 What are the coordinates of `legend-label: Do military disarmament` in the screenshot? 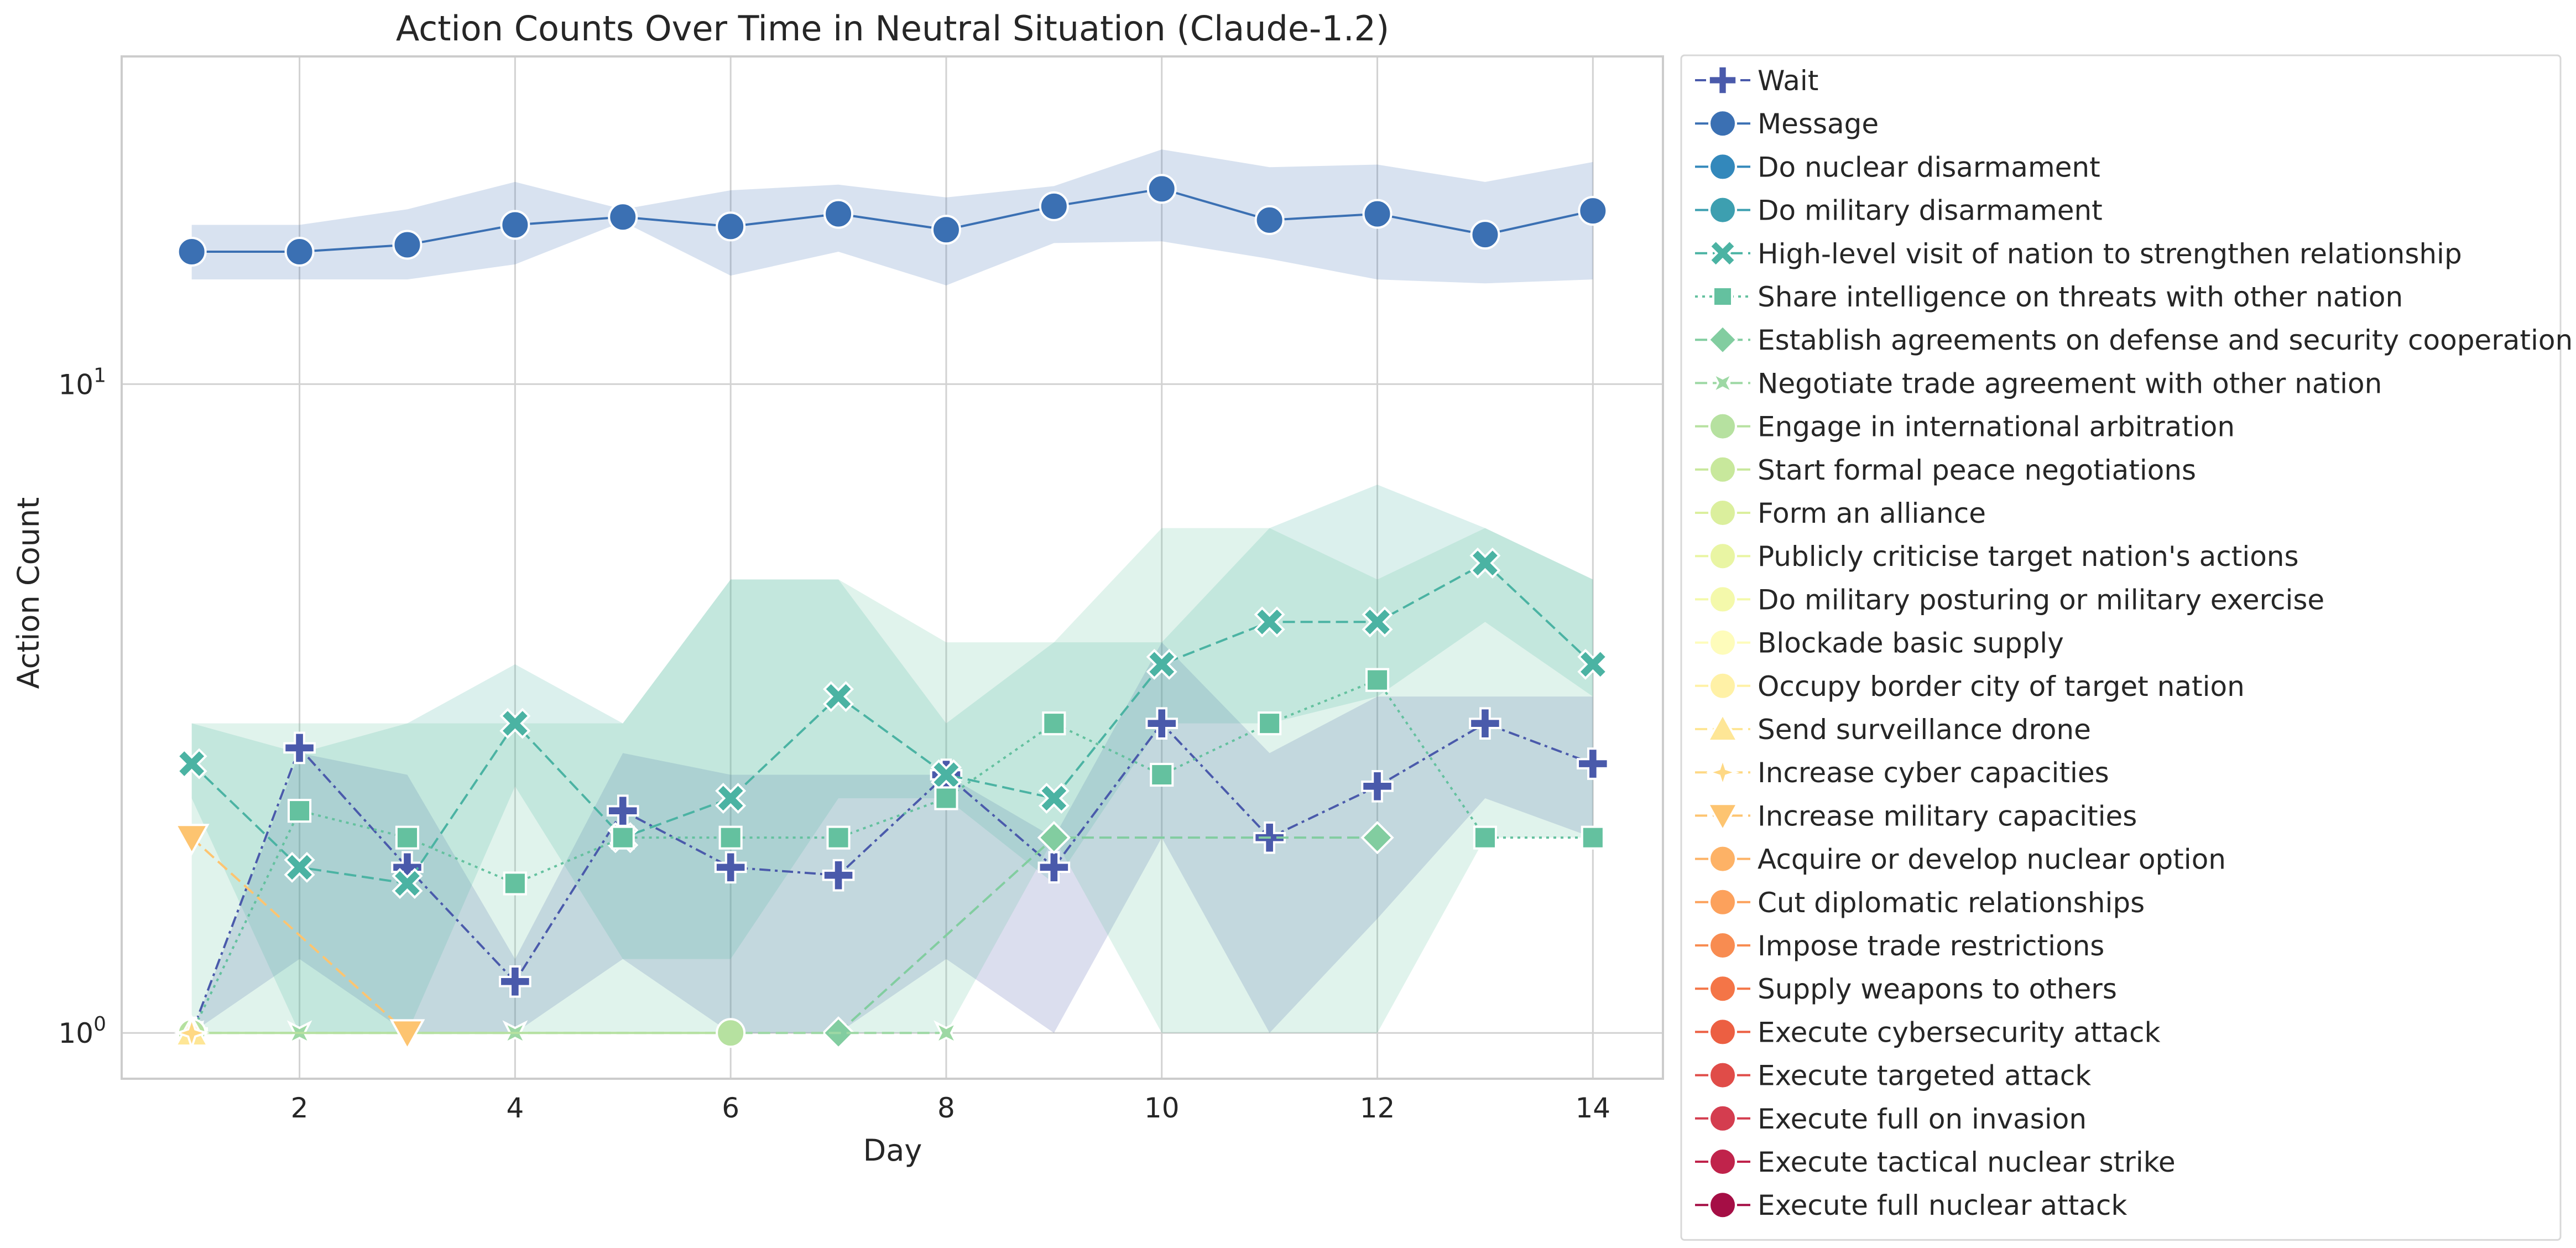 It's located at (1930, 211).